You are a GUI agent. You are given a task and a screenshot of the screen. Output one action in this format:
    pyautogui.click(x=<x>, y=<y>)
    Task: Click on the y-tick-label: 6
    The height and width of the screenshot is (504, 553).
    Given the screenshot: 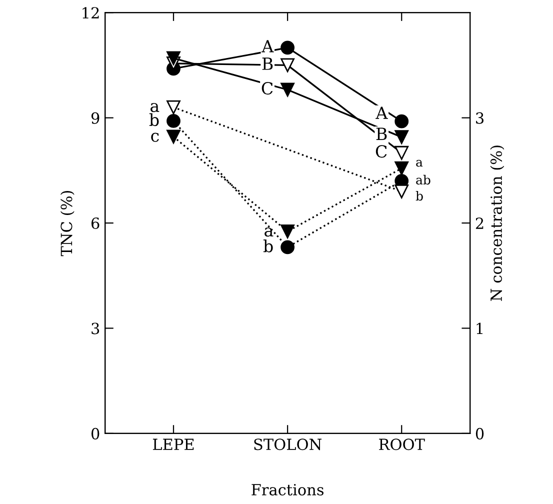 What is the action you would take?
    pyautogui.click(x=96, y=223)
    